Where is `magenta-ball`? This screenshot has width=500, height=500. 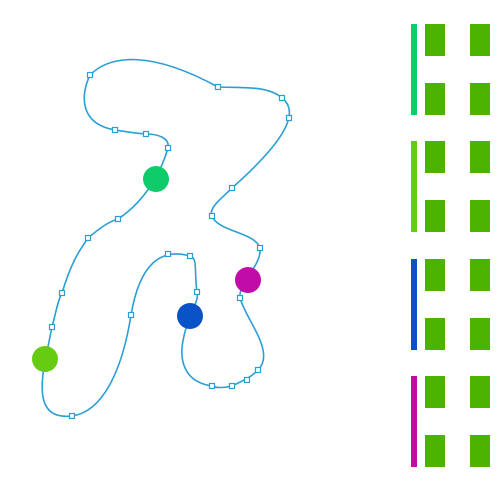 magenta-ball is located at coordinates (248, 280).